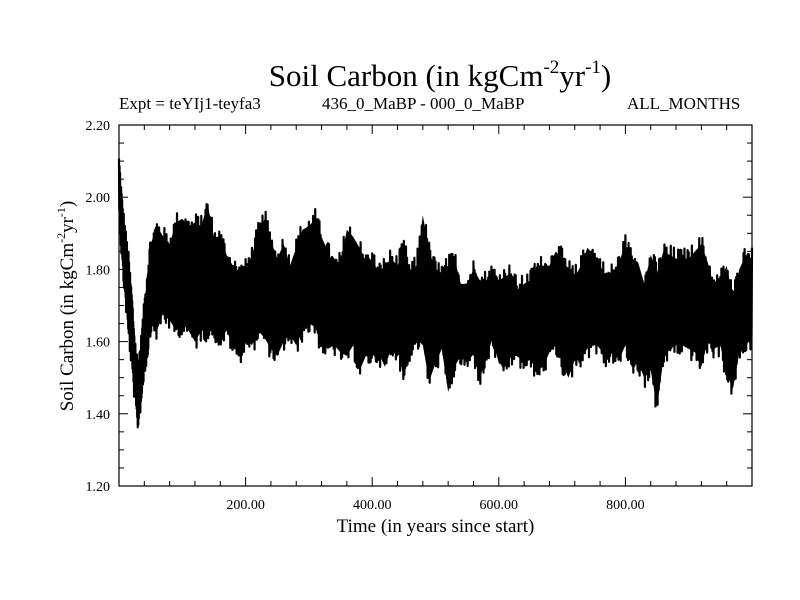 This screenshot has height=600, width=800. Describe the element at coordinates (499, 505) in the screenshot. I see `x-tick-label: 600.00` at that location.